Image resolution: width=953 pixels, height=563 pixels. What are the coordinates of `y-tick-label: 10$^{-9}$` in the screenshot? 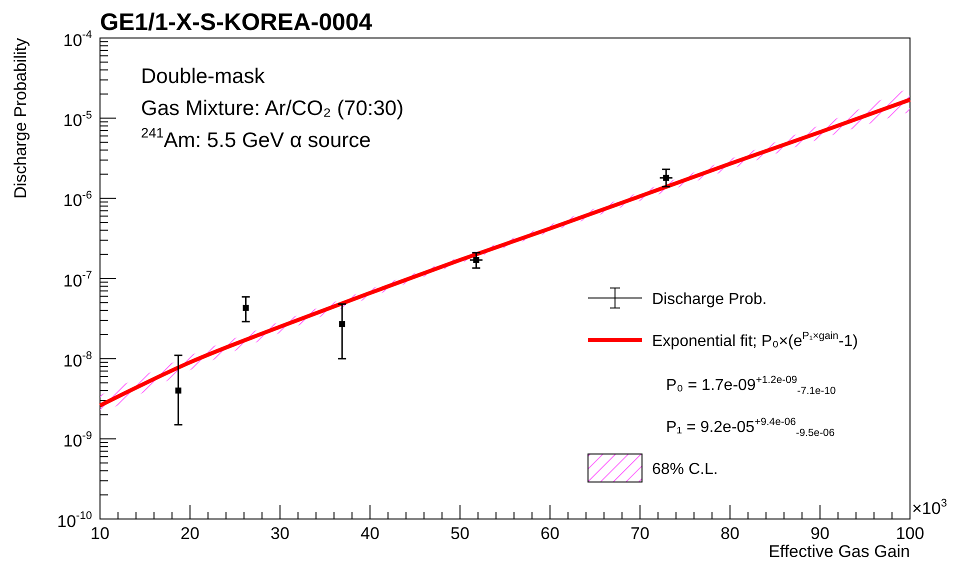 It's located at (77, 440).